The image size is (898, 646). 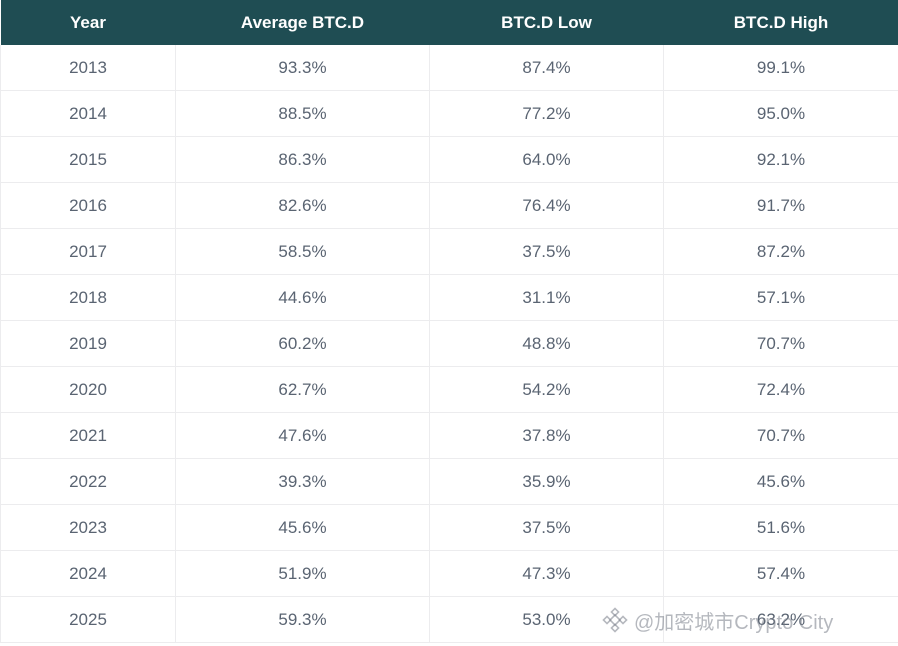 I want to click on table-row: 2015 86.3% 64.0% 92.1%, so click(x=449, y=159).